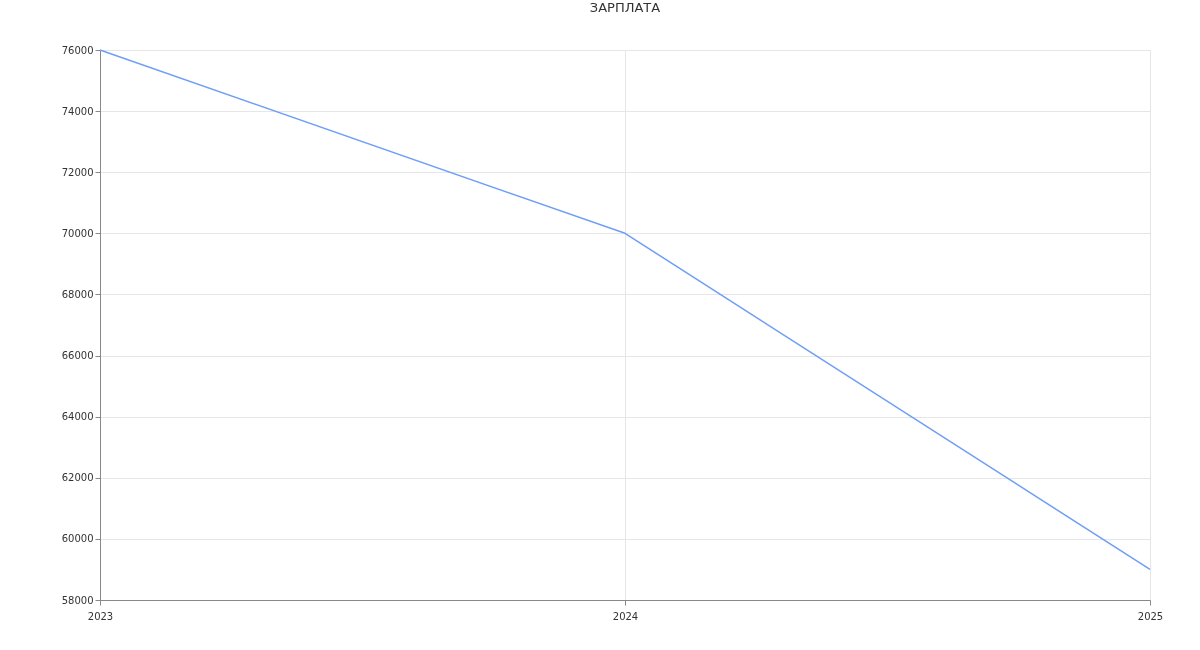  I want to click on y-tick-label: 68000, so click(77, 294).